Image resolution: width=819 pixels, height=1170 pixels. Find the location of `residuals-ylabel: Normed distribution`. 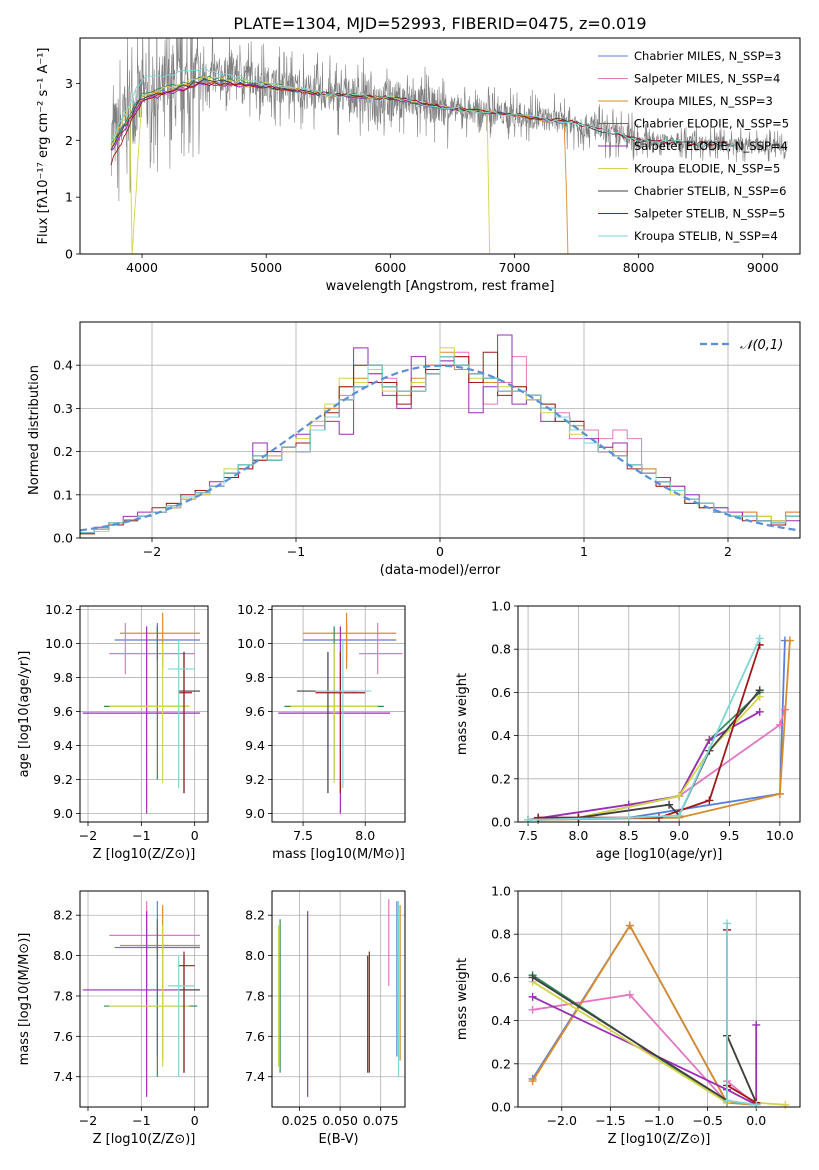

residuals-ylabel: Normed distribution is located at coordinates (34, 430).